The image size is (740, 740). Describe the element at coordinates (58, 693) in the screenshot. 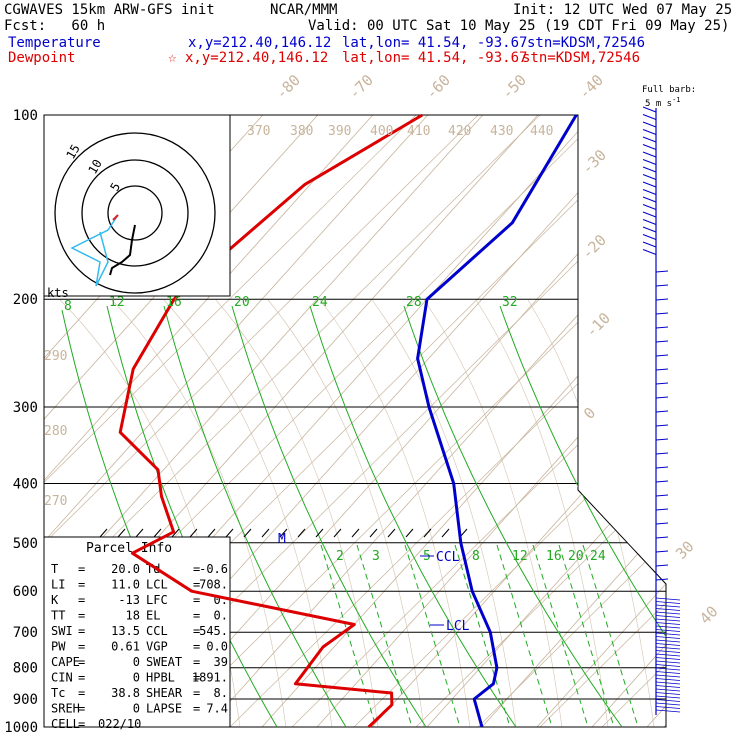

I see `parcel-field-name: Tc` at that location.